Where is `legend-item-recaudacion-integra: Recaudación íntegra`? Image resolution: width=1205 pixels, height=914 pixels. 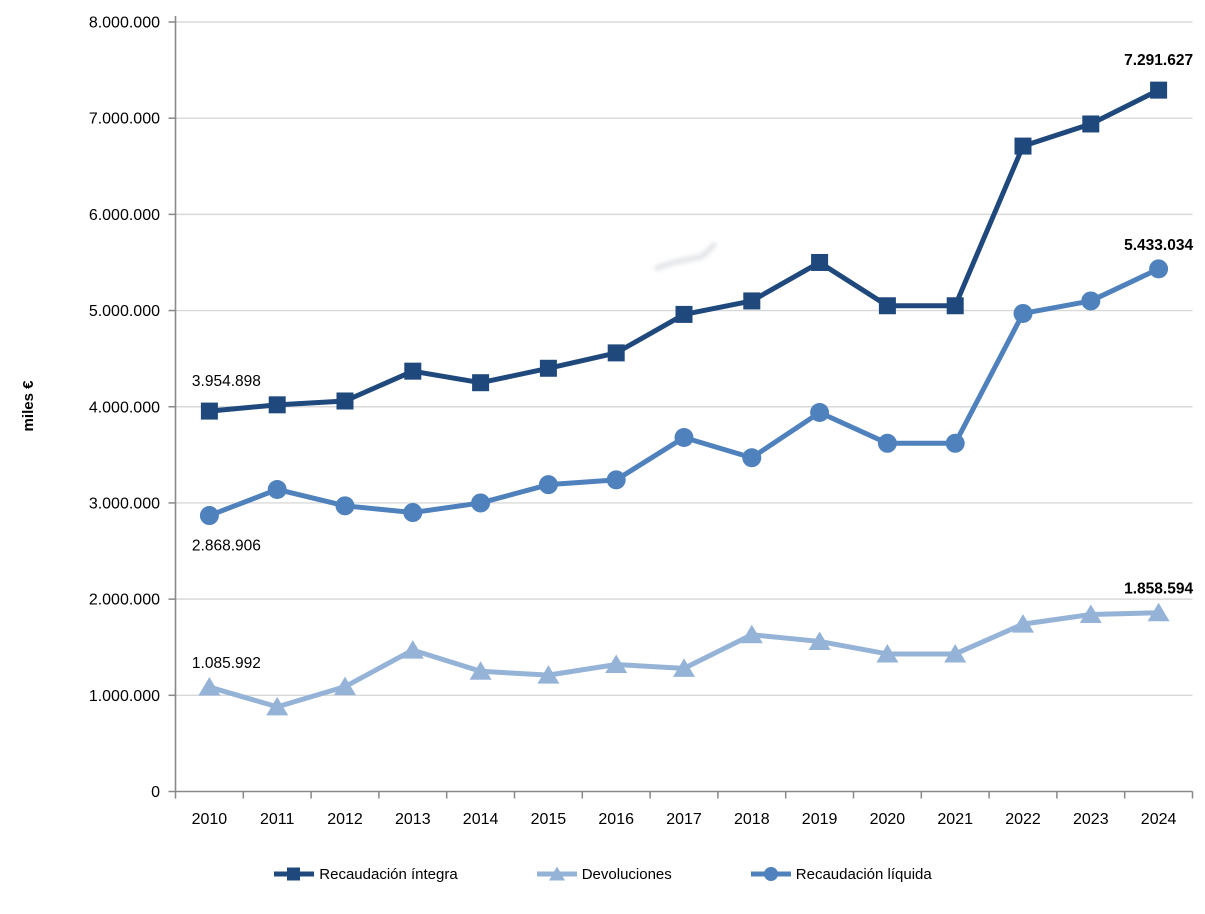
legend-item-recaudacion-integra: Recaudación íntegra is located at coordinates (365, 874).